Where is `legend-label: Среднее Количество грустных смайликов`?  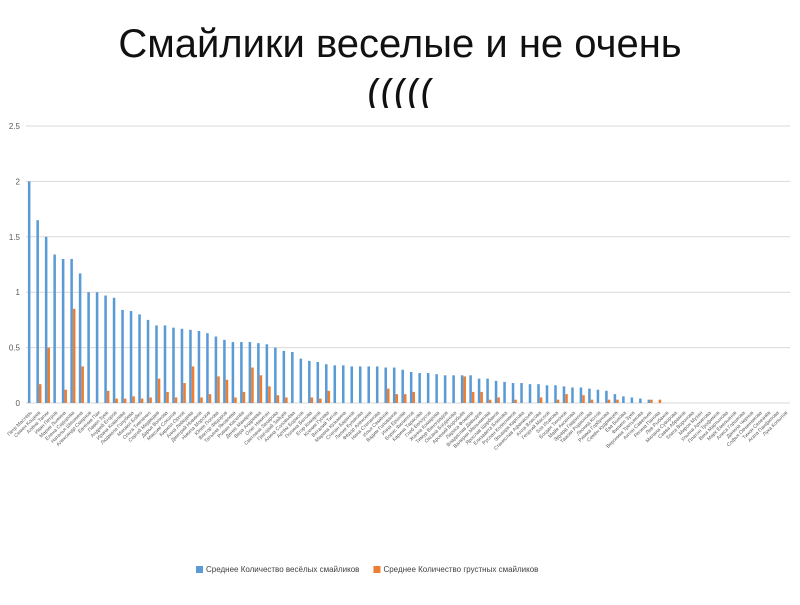 legend-label: Среднее Количество грустных смайликов is located at coordinates (460, 569).